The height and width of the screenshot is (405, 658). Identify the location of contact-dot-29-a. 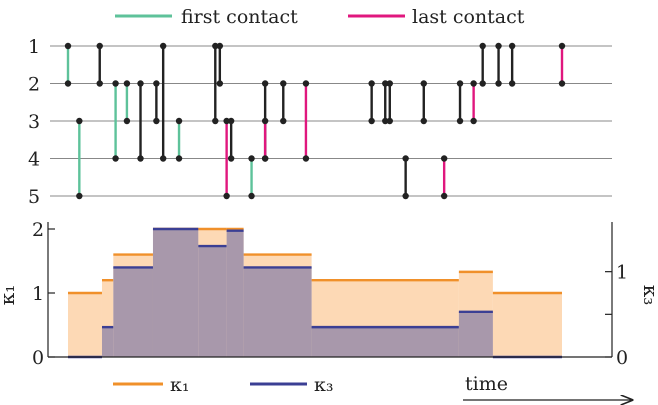
(562, 46).